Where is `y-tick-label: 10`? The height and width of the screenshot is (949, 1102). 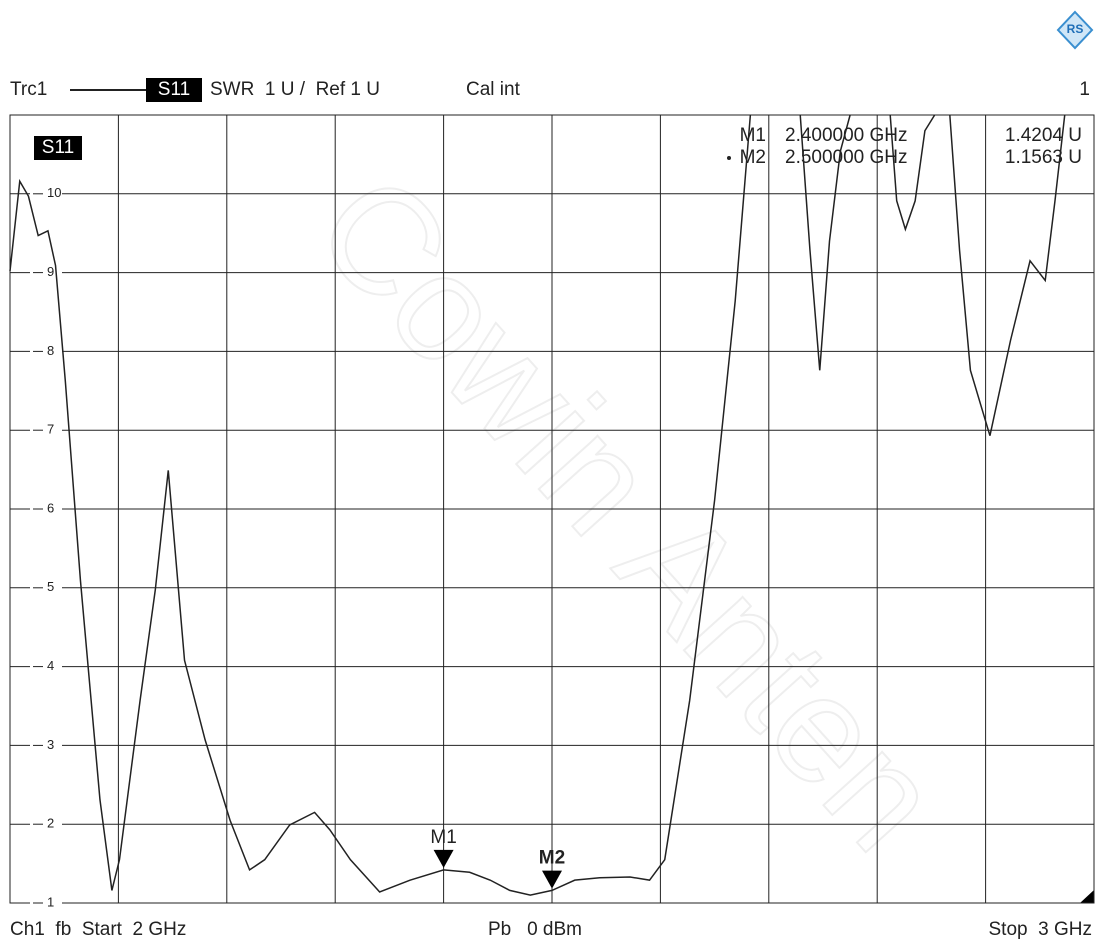
y-tick-label: 10 is located at coordinates (54, 192).